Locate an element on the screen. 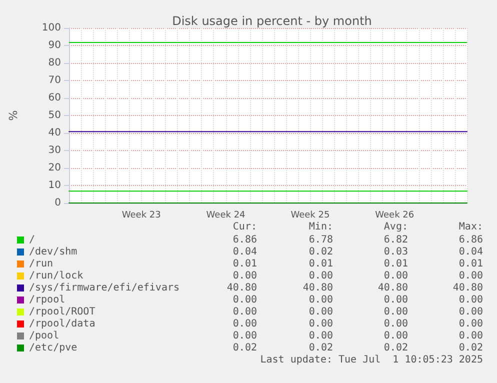  legend-label: /dev/shm is located at coordinates (53, 252).